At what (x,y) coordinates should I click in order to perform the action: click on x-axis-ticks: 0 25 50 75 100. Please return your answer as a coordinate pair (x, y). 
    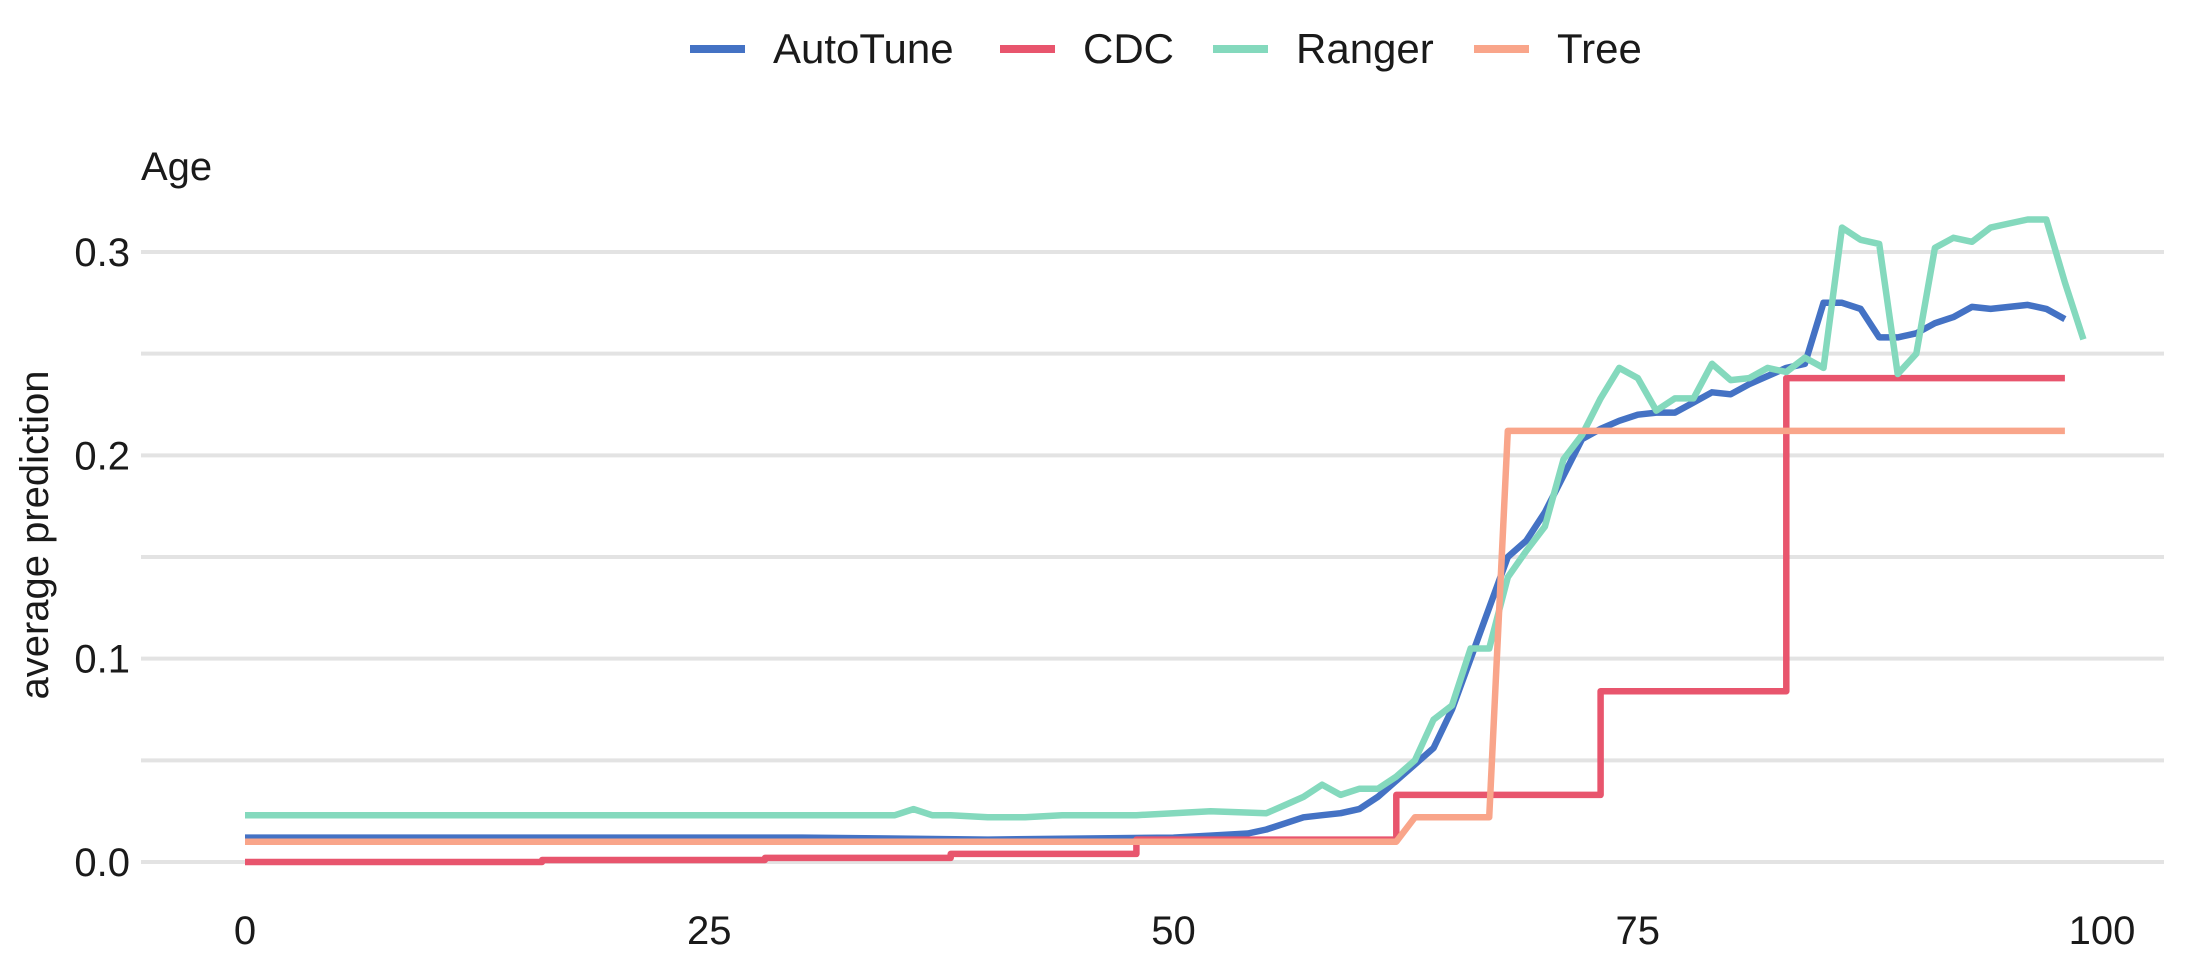
    Looking at the image, I should click on (1185, 931).